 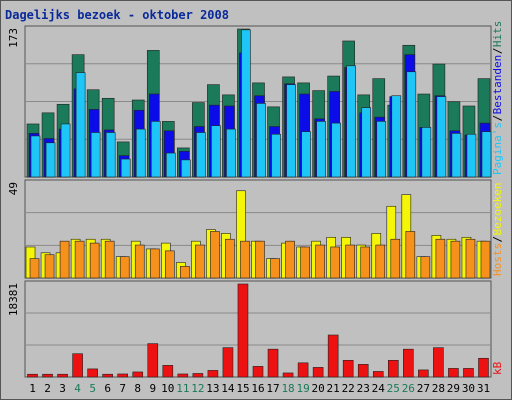 What do you see at coordinates (333, 388) in the screenshot?
I see `x-tick-label-day-21: 21` at bounding box center [333, 388].